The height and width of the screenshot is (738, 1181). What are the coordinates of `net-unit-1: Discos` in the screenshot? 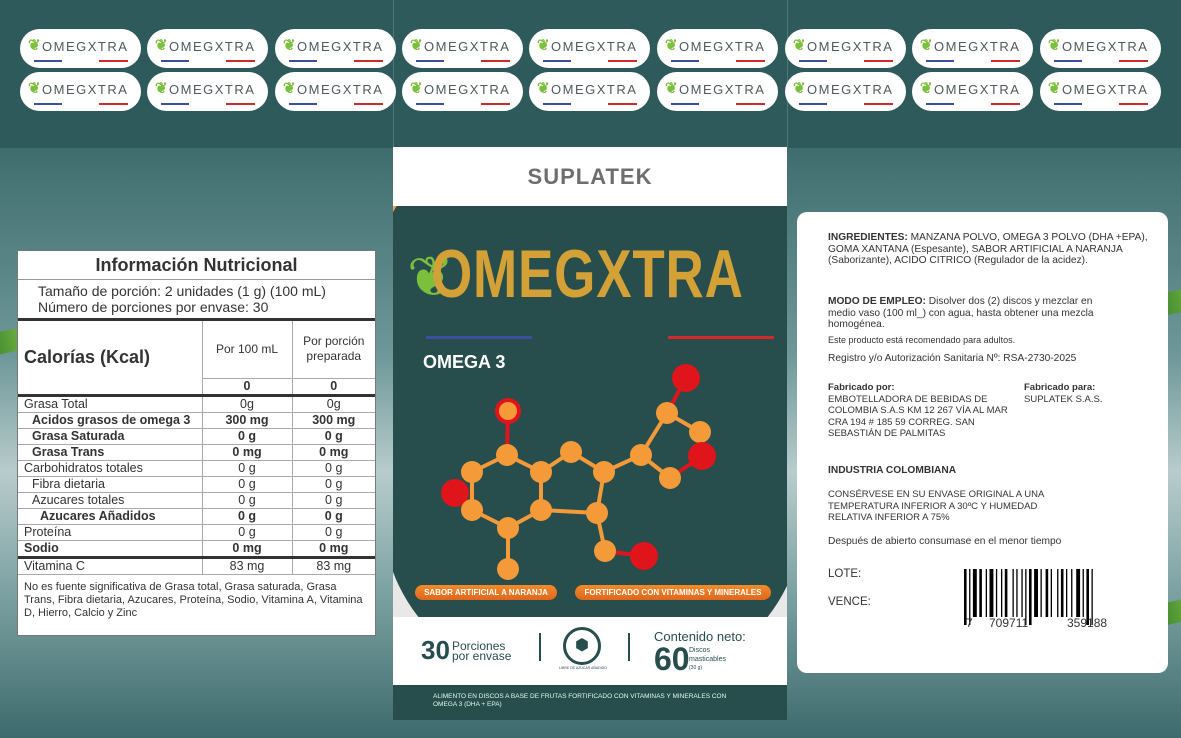 It's located at (700, 650).